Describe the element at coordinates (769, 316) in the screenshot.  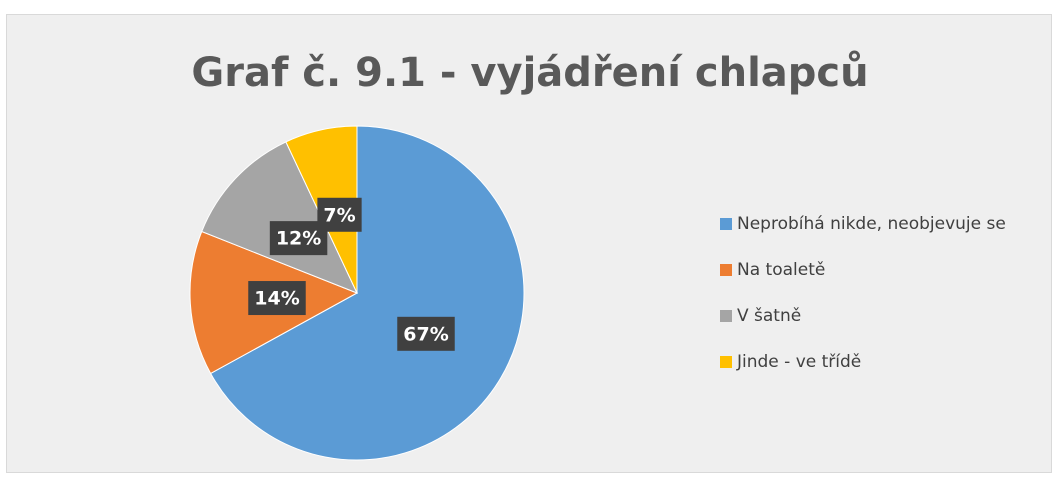
I see `legend-label: V šatně` at that location.